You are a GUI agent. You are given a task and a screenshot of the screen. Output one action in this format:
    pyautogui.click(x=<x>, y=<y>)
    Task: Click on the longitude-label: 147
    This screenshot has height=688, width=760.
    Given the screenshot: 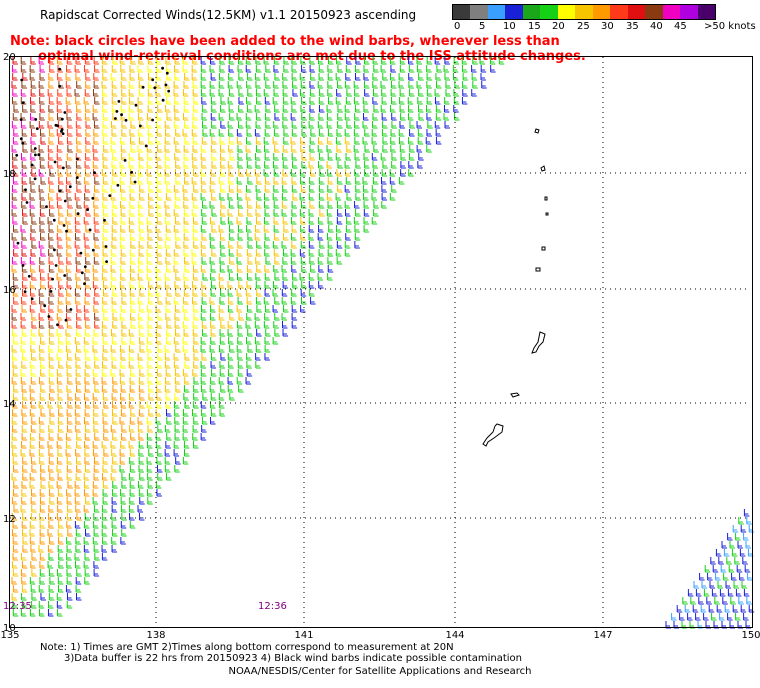 What is the action you would take?
    pyautogui.click(x=602, y=635)
    